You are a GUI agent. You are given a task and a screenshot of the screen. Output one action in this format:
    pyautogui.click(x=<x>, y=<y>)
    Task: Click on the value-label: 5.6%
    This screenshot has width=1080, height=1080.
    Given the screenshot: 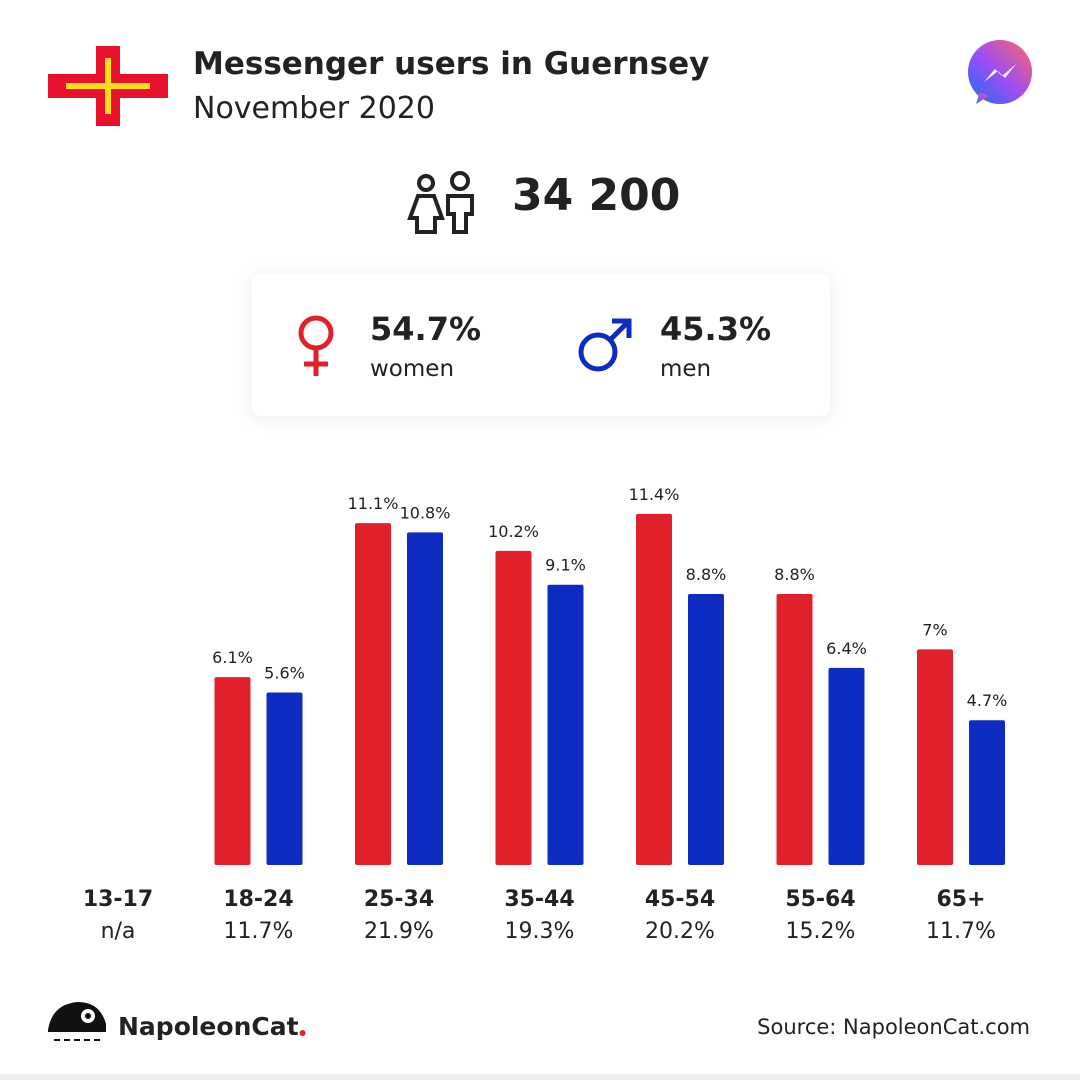 What is the action you would take?
    pyautogui.click(x=284, y=673)
    